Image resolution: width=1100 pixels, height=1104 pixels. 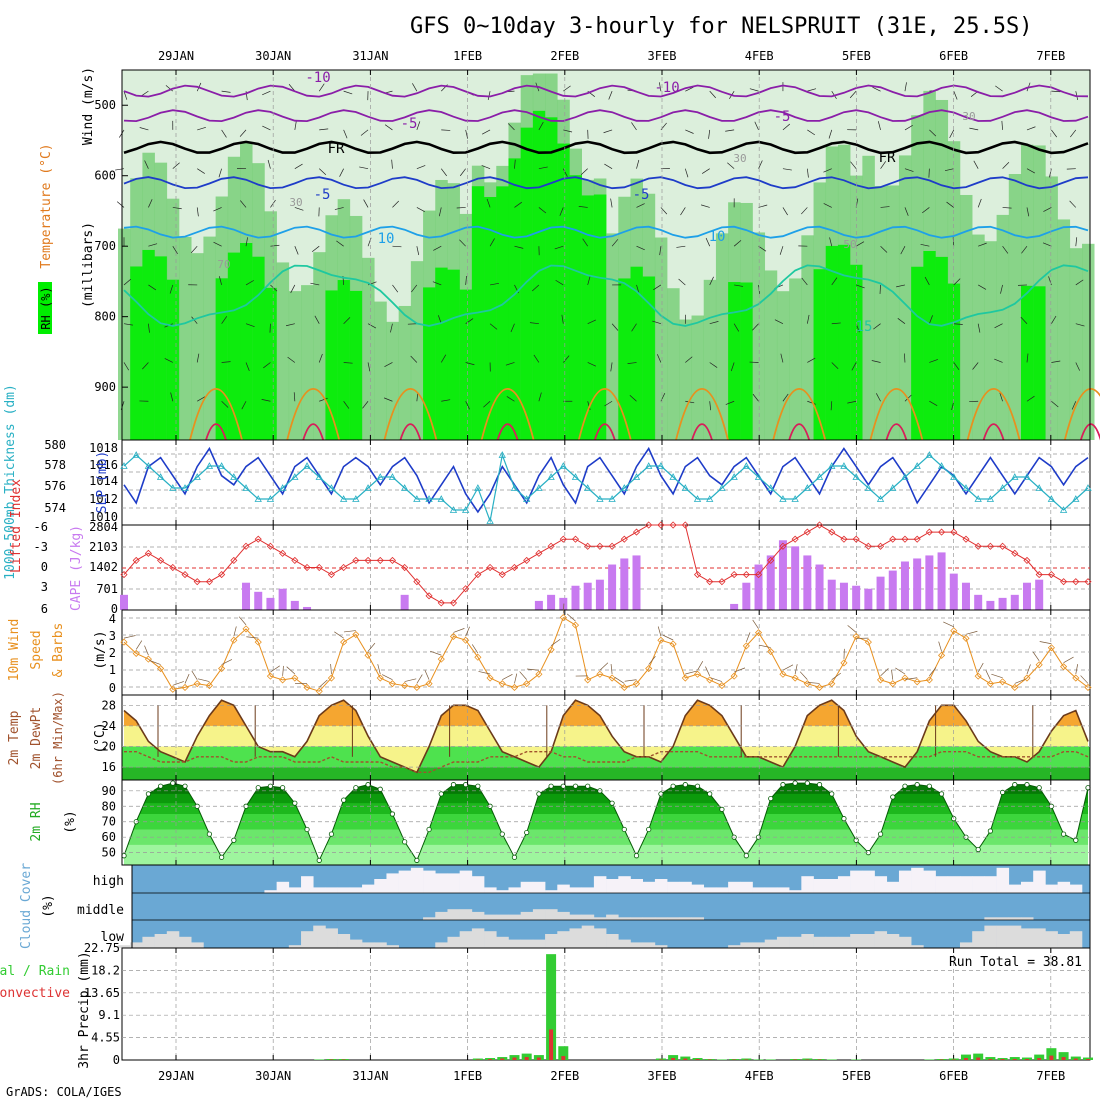 I want to click on precip-tick-label: 9.1, so click(x=109, y=1015).